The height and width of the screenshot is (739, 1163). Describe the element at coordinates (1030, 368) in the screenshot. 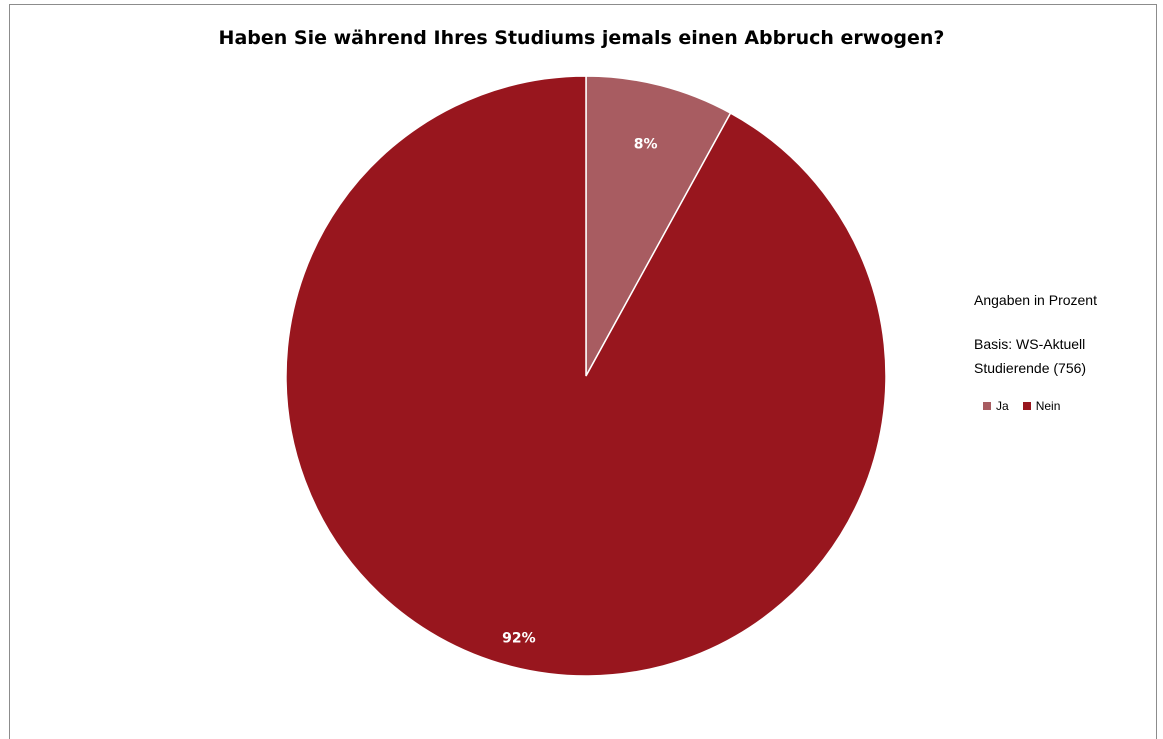

I see `chart-note-sample: Studierende (756)` at that location.